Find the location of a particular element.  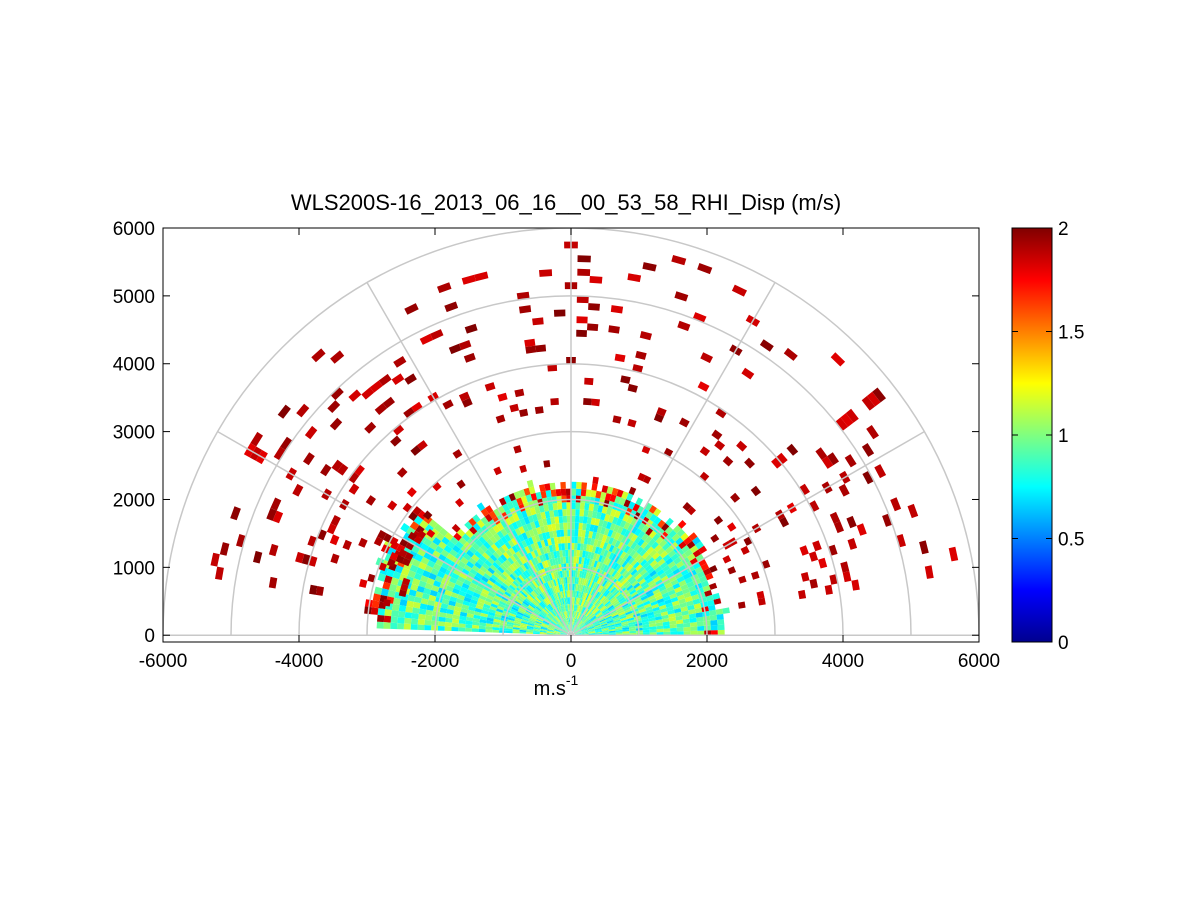

angle-spoke is located at coordinates (747, 533).